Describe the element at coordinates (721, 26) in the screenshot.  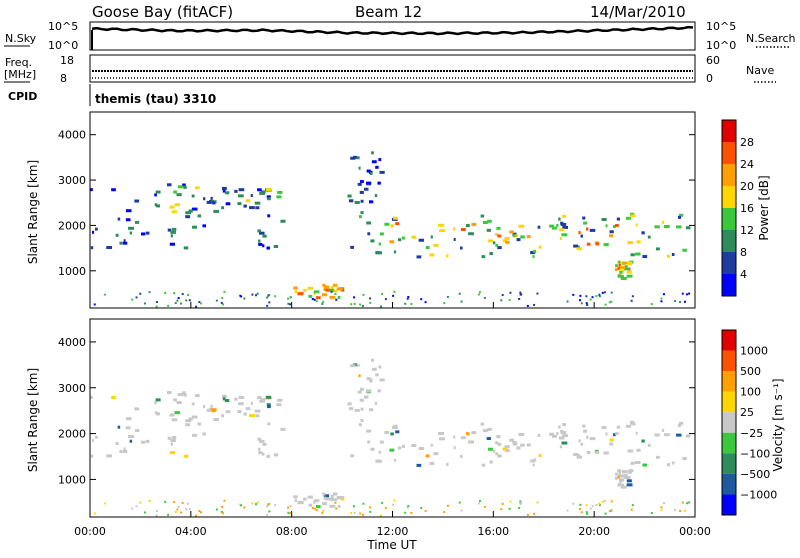
I see `noise-right-tick-top: 10^5` at that location.